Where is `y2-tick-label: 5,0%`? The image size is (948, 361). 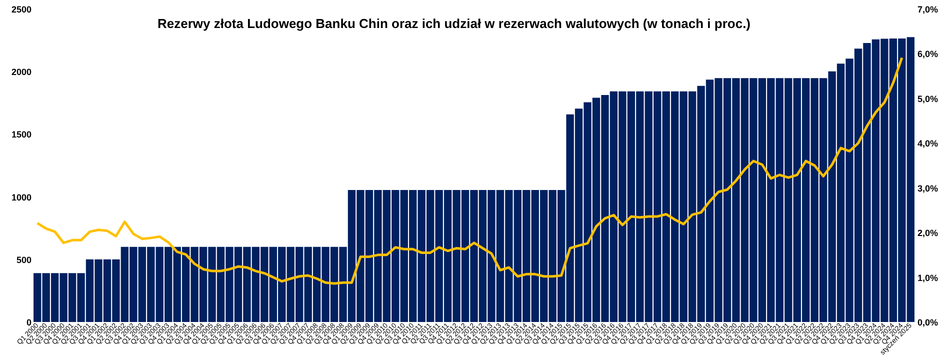
y2-tick-label: 5,0% is located at coordinates (928, 99).